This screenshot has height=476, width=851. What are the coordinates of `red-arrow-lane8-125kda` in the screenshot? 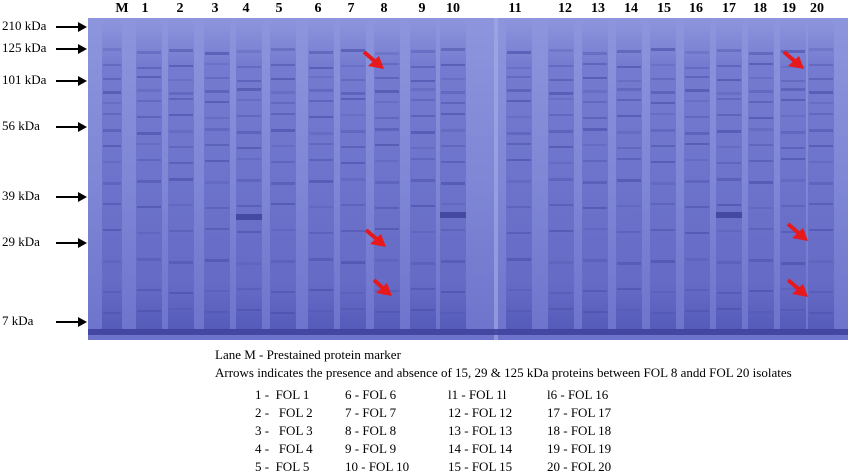 It's located at (373, 59).